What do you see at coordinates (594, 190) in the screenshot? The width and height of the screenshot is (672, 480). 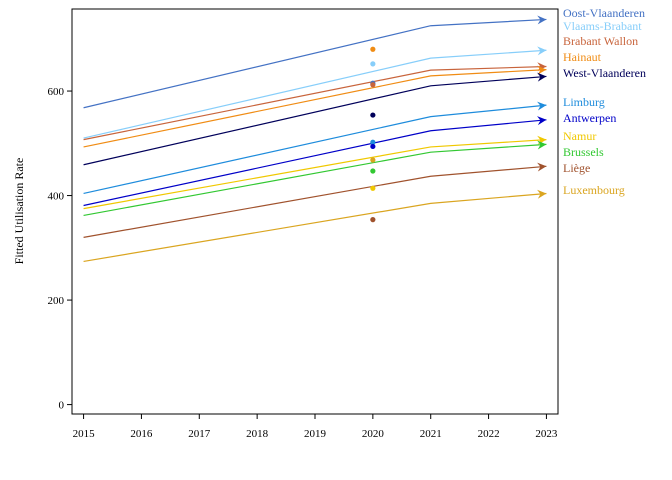 I see `series-label: Luxembourg` at bounding box center [594, 190].